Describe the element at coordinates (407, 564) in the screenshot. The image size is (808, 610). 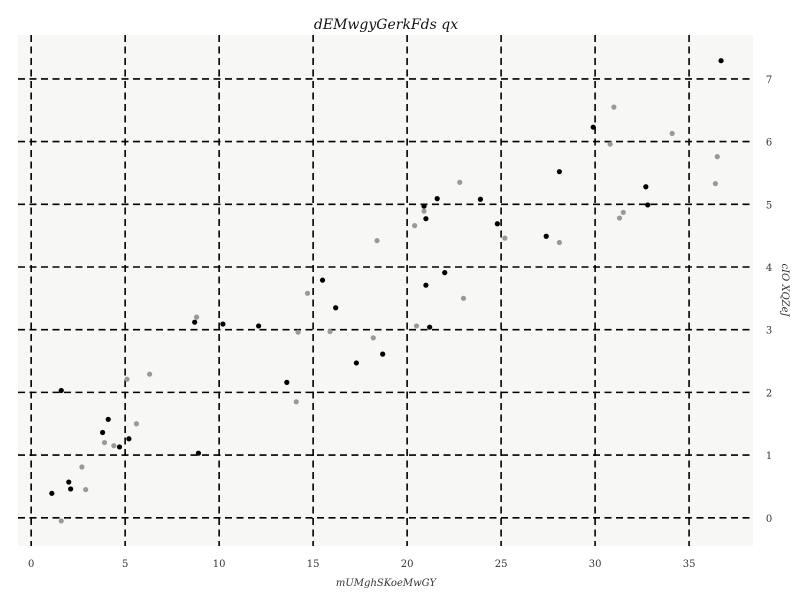
I see `x-tick-label: 20` at that location.